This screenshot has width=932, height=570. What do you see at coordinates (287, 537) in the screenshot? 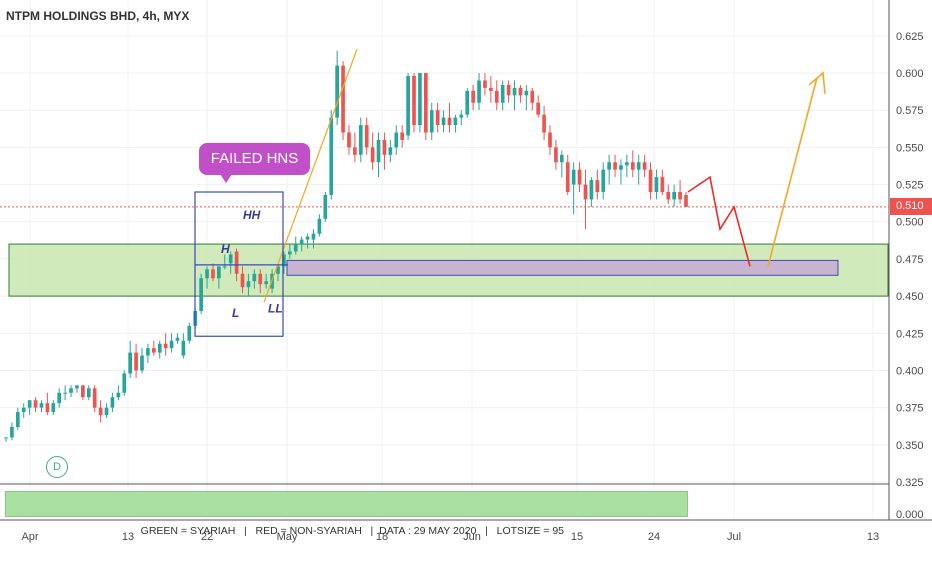
I see `x-tick-label: May` at bounding box center [287, 537].